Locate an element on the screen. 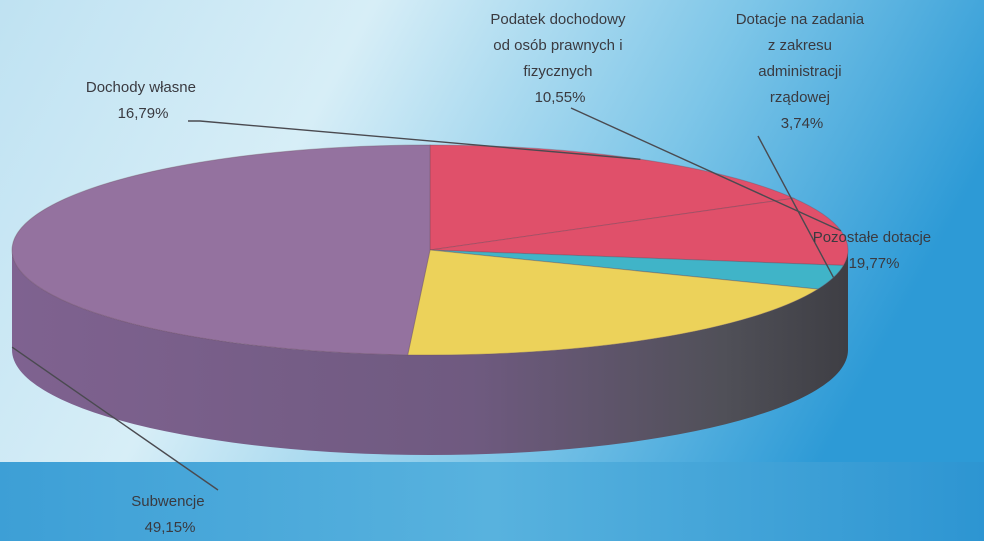 The width and height of the screenshot is (984, 541). label-dochody-wlasne: Dochody własne 16,79% is located at coordinates (143, 100).